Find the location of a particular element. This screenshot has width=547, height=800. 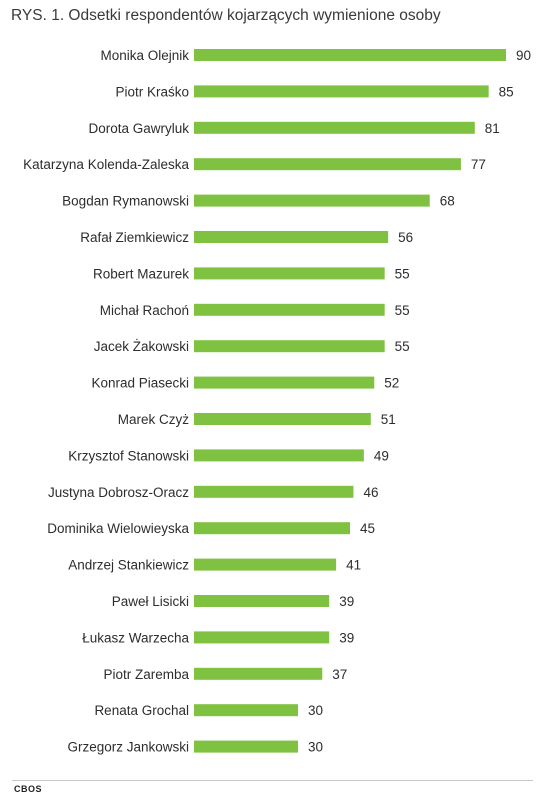

category-label: Andrzej Stankiewicz is located at coordinates (128, 565).